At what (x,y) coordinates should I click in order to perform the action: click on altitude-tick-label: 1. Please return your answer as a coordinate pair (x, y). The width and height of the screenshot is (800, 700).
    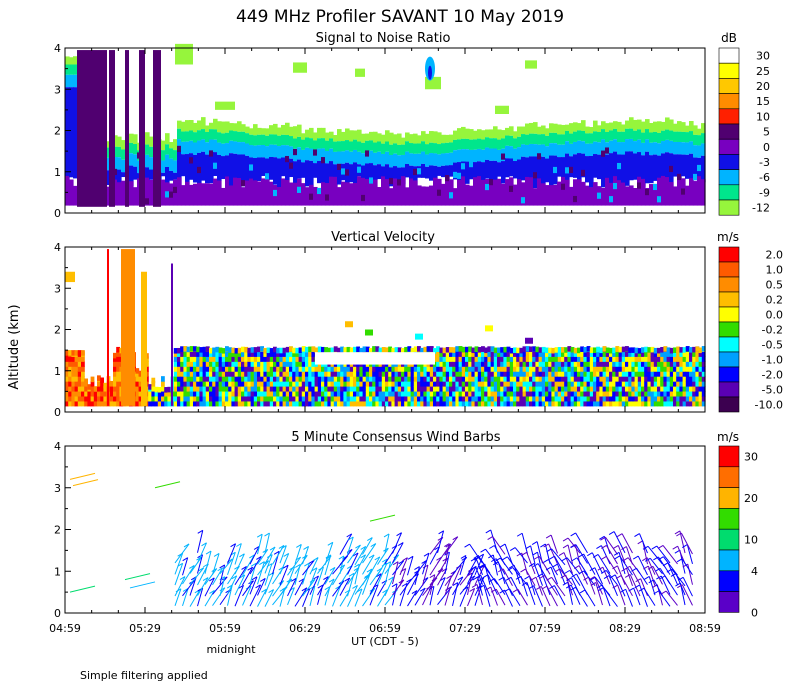
    Looking at the image, I should click on (57, 172).